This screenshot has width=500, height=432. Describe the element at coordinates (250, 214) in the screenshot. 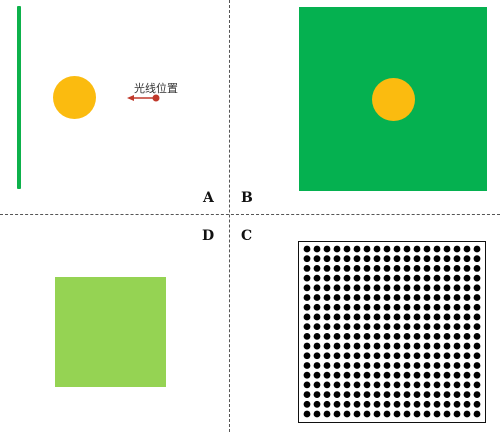

I see `horizontal-divider` at that location.